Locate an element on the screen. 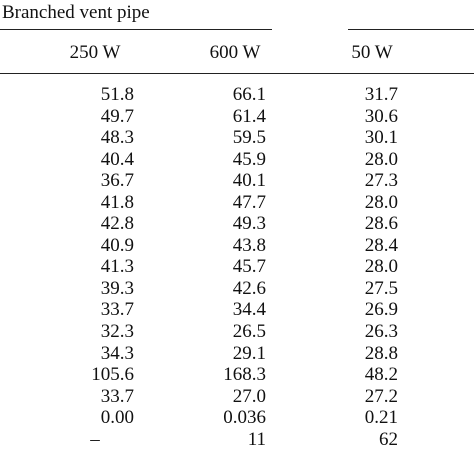 The width and height of the screenshot is (474, 474). cell-600w: 59.5 is located at coordinates (249, 138).